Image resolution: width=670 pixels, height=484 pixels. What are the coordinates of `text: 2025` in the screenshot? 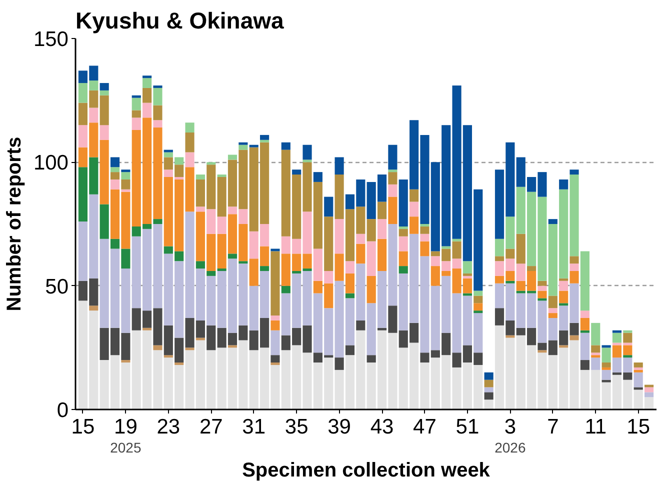 It's located at (126, 448).